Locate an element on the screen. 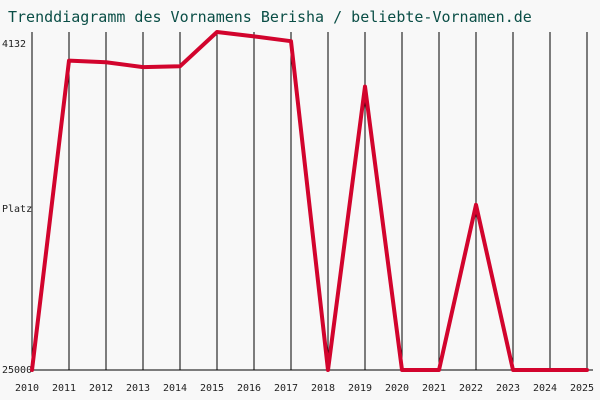 The height and width of the screenshot is (400, 600). x-tick-label: 2022 is located at coordinates (471, 388).